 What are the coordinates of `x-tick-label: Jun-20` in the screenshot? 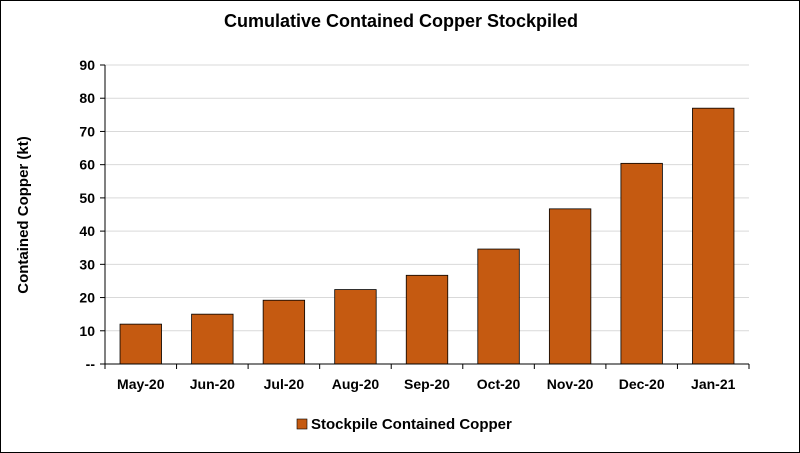 It's located at (212, 384).